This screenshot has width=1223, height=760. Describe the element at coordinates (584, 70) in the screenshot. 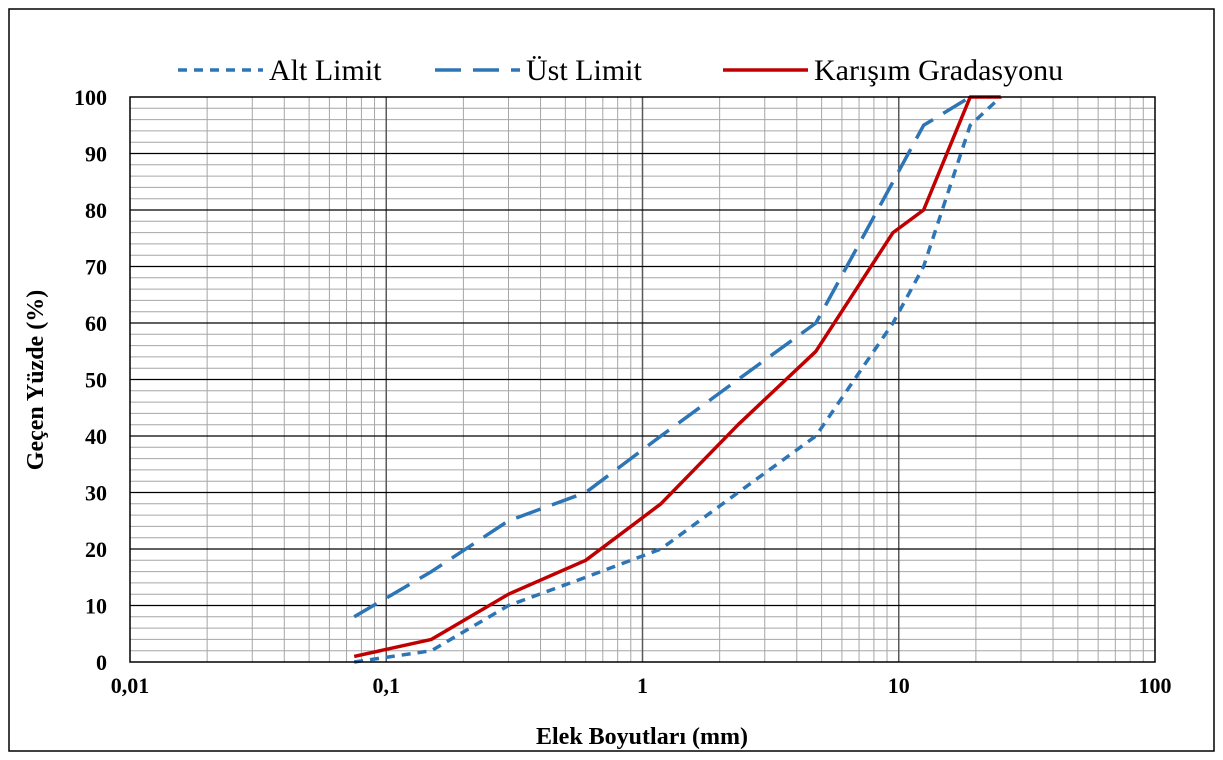

I see `legend-label: Üst Limit` at that location.